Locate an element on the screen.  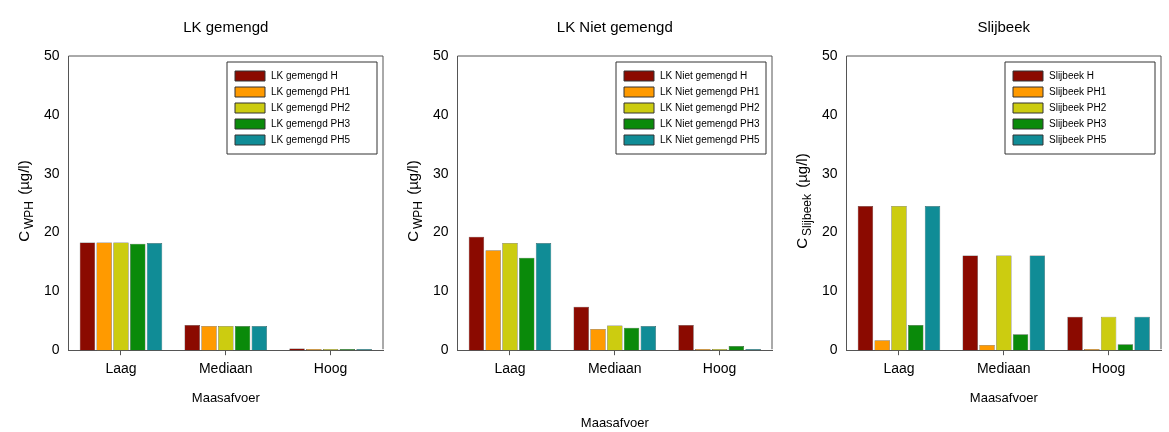
legend-label: LK gemengd PH5 is located at coordinates (311, 139).